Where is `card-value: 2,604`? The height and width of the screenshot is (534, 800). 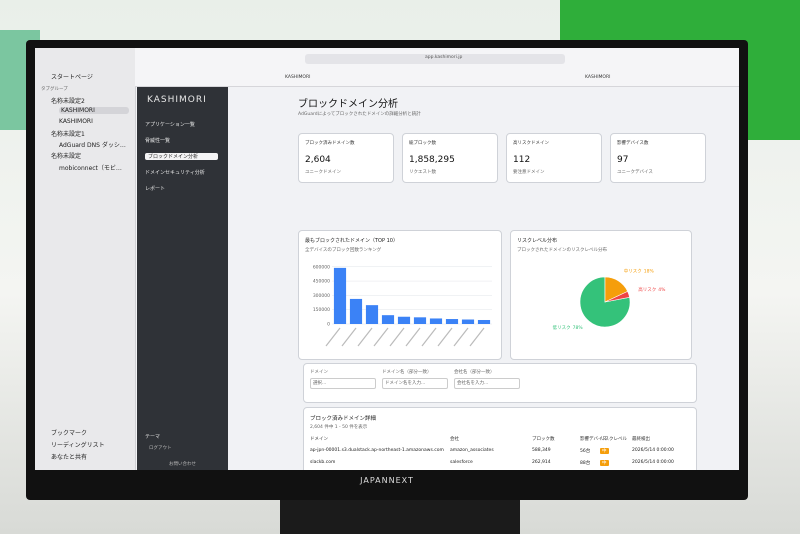
card-value: 2,604 is located at coordinates (318, 160).